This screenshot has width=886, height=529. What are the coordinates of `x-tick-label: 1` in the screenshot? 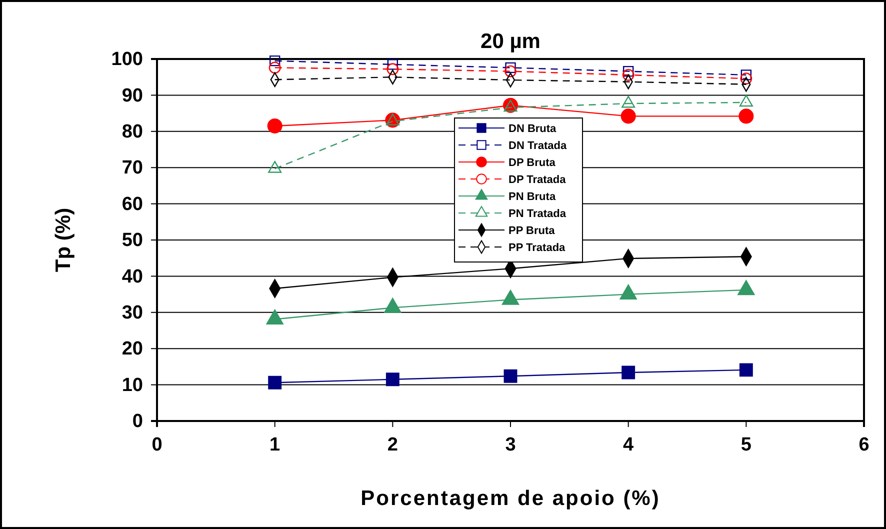 It's located at (275, 445).